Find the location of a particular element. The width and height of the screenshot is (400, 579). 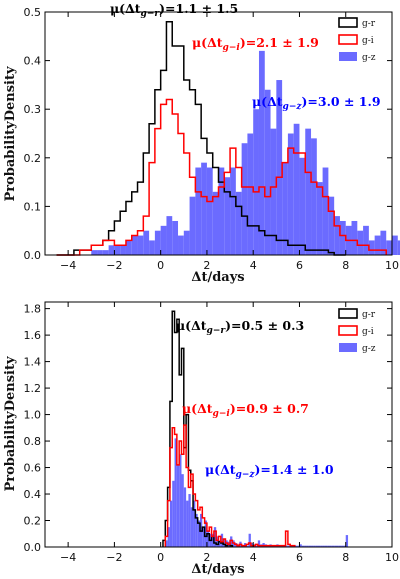

top-annotation-gr: μ(Δtg−r)=1.1 ± 1.5 is located at coordinates (174, 10).